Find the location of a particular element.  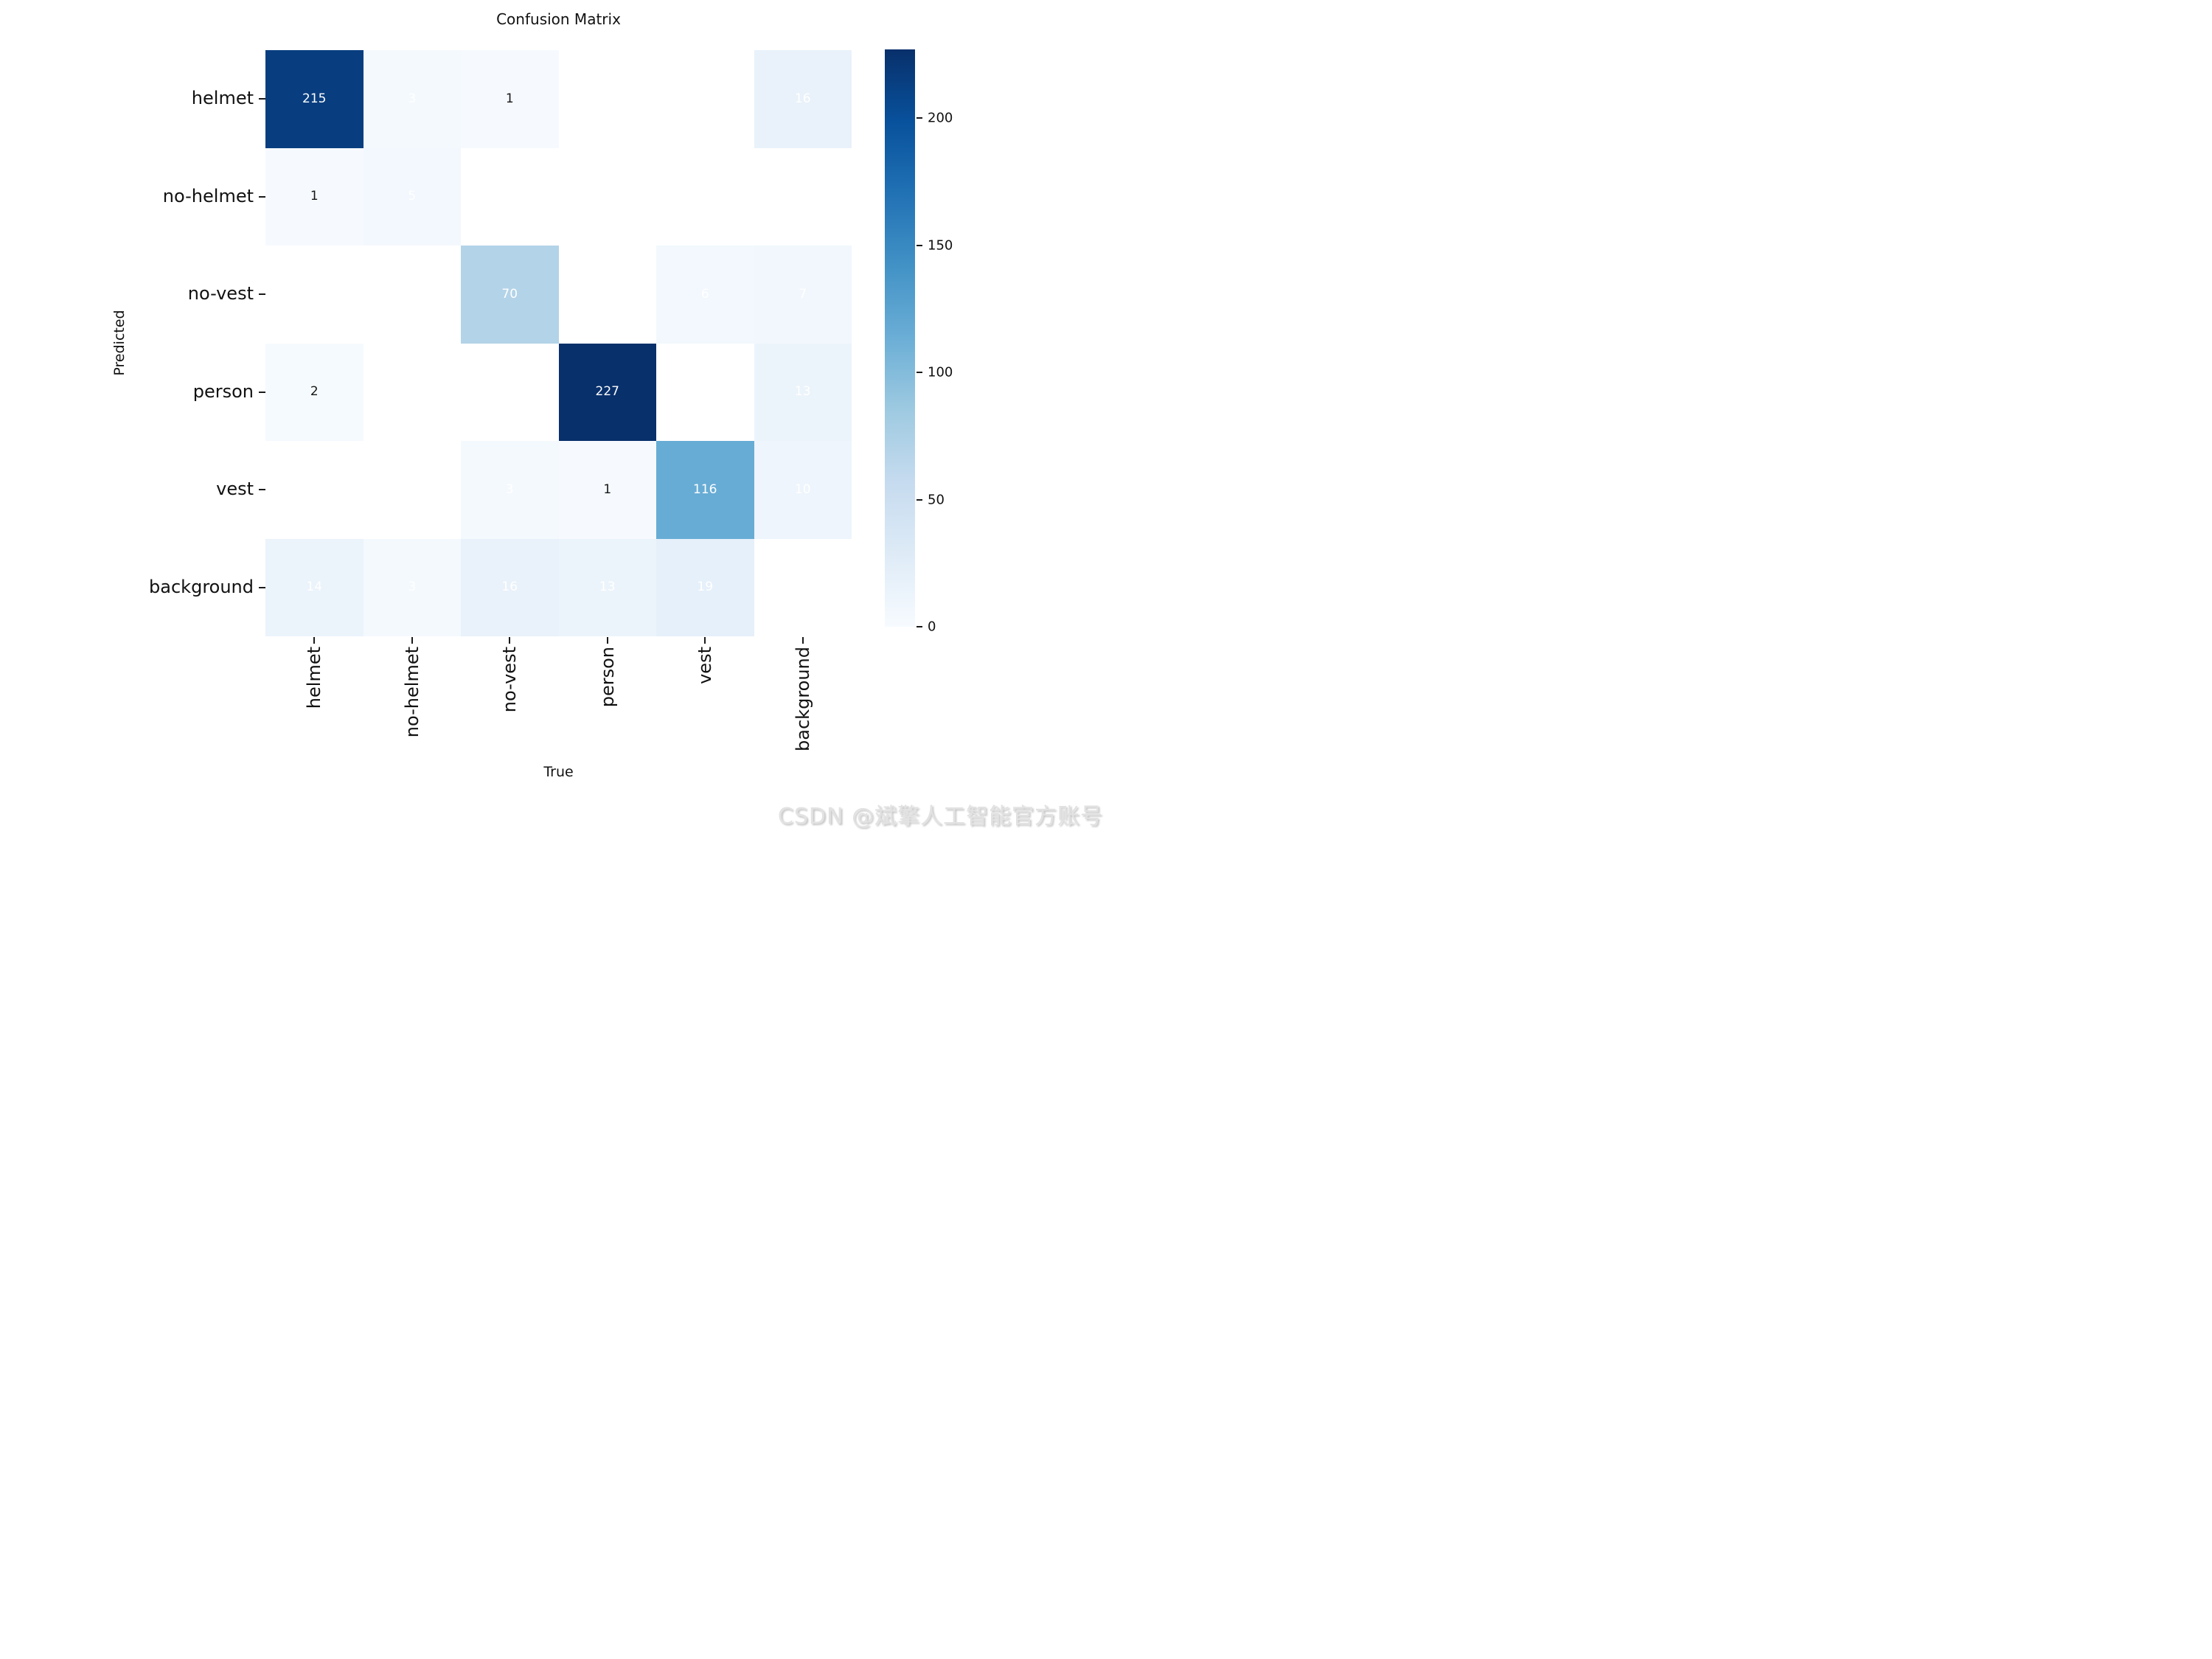

cell-value: 70 is located at coordinates (509, 294).